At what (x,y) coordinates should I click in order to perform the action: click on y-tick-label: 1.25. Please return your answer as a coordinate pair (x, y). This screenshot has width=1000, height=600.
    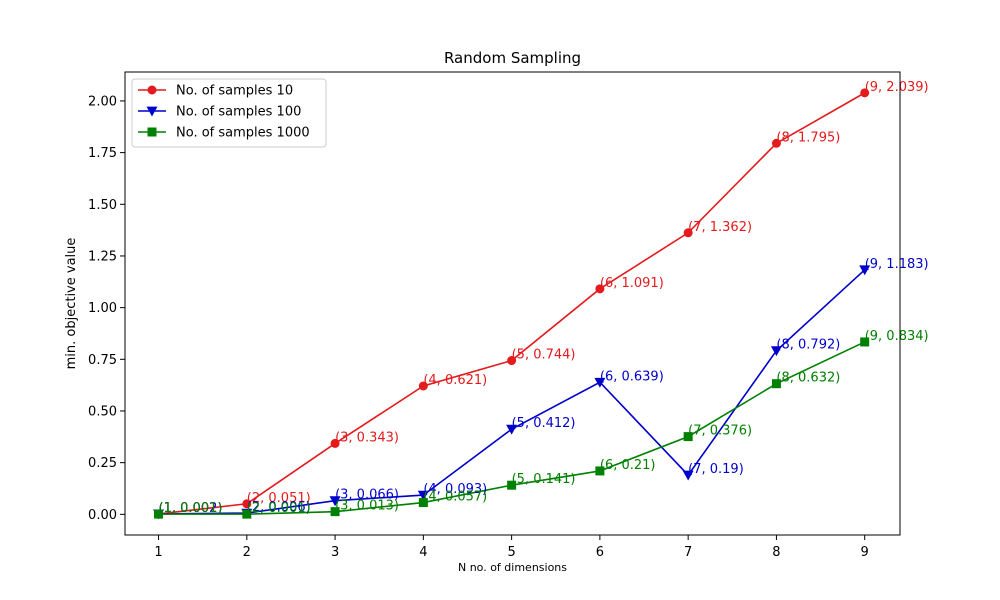
    Looking at the image, I should click on (102, 256).